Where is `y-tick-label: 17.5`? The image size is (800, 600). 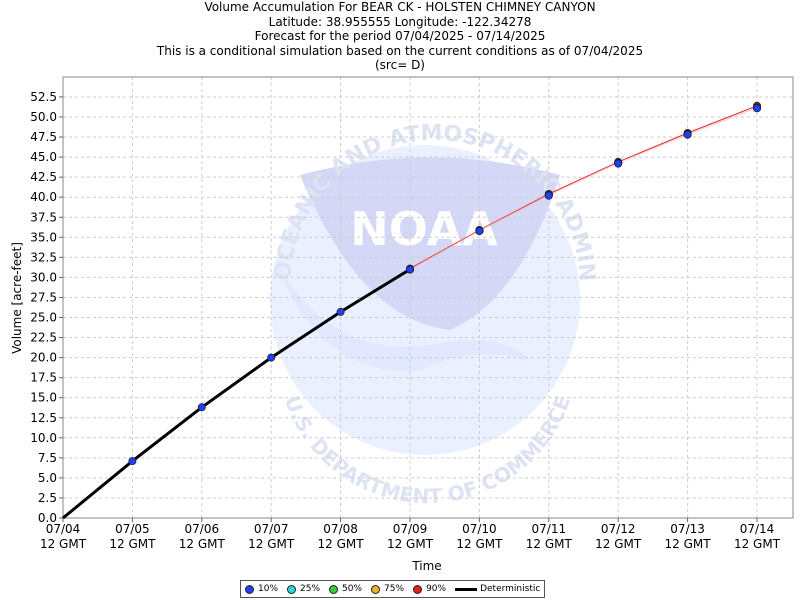
y-tick-label: 17.5 is located at coordinates (43, 378).